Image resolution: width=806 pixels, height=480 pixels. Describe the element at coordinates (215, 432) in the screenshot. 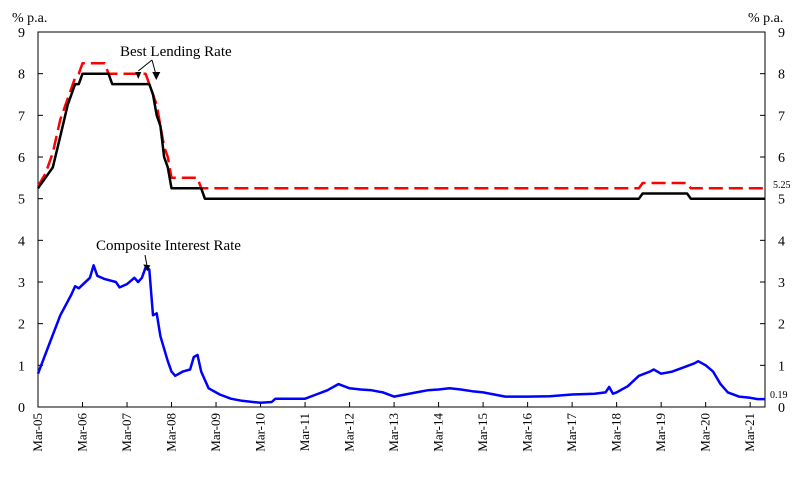

I see `x-tick-label: Mar-09` at that location.